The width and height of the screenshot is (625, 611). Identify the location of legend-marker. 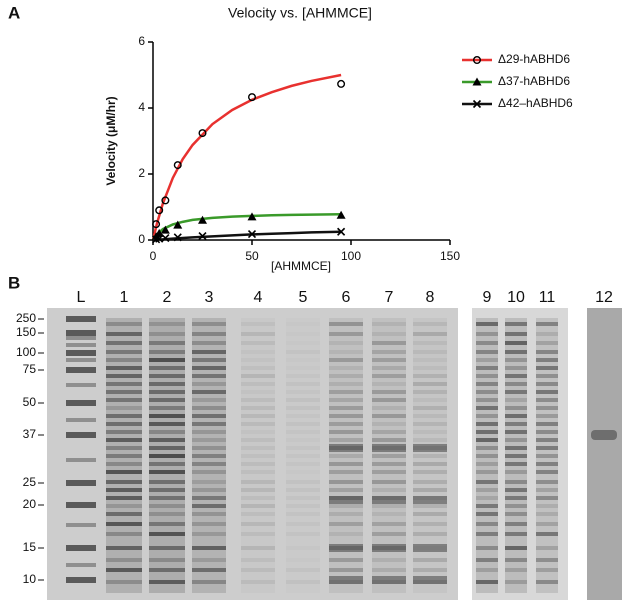
(477, 104).